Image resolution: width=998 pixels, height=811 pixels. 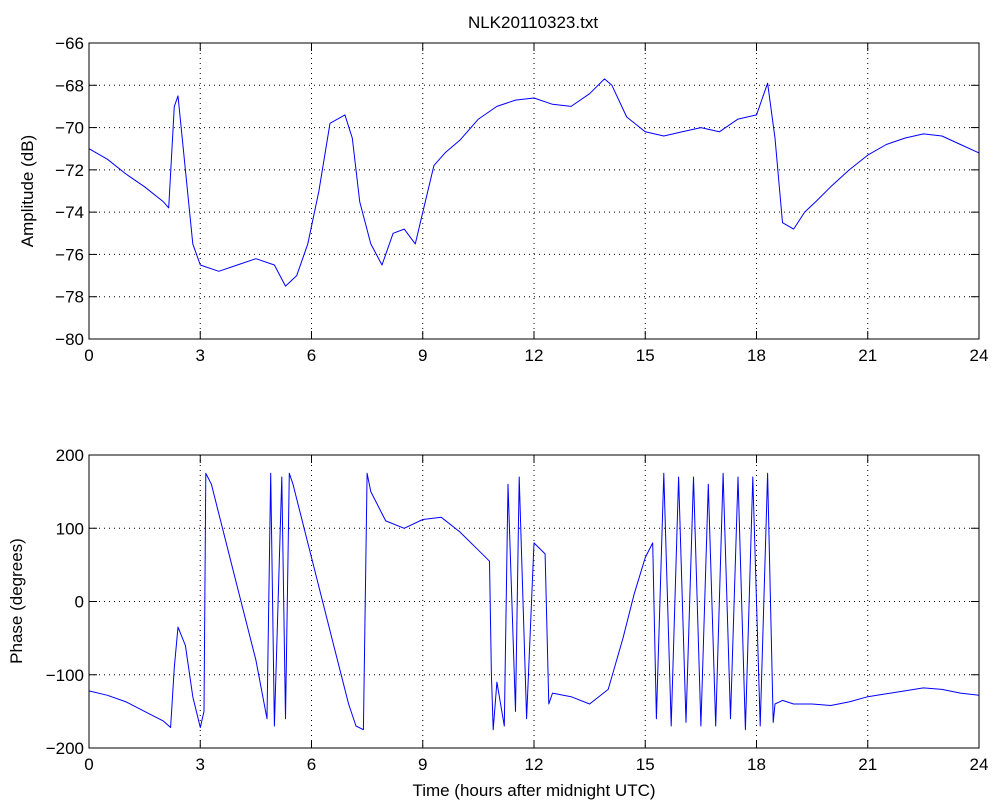 I want to click on phase-x-tick-label: 6, so click(x=311, y=764).